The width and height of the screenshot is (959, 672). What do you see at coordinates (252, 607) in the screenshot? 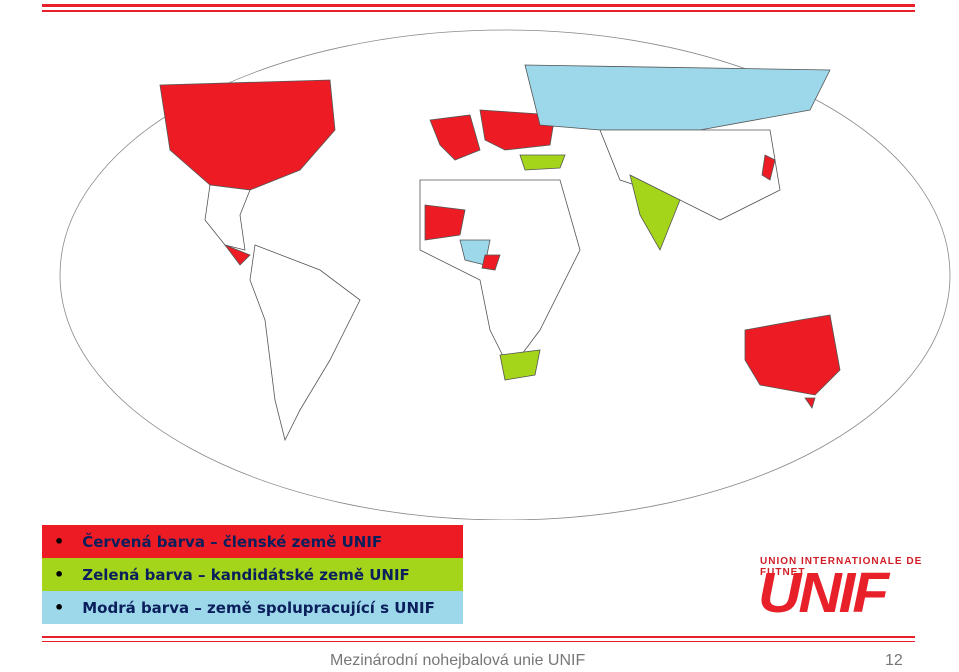
I see `legend-item: Modrá barva – země spolupracující s UNIF` at bounding box center [252, 607].